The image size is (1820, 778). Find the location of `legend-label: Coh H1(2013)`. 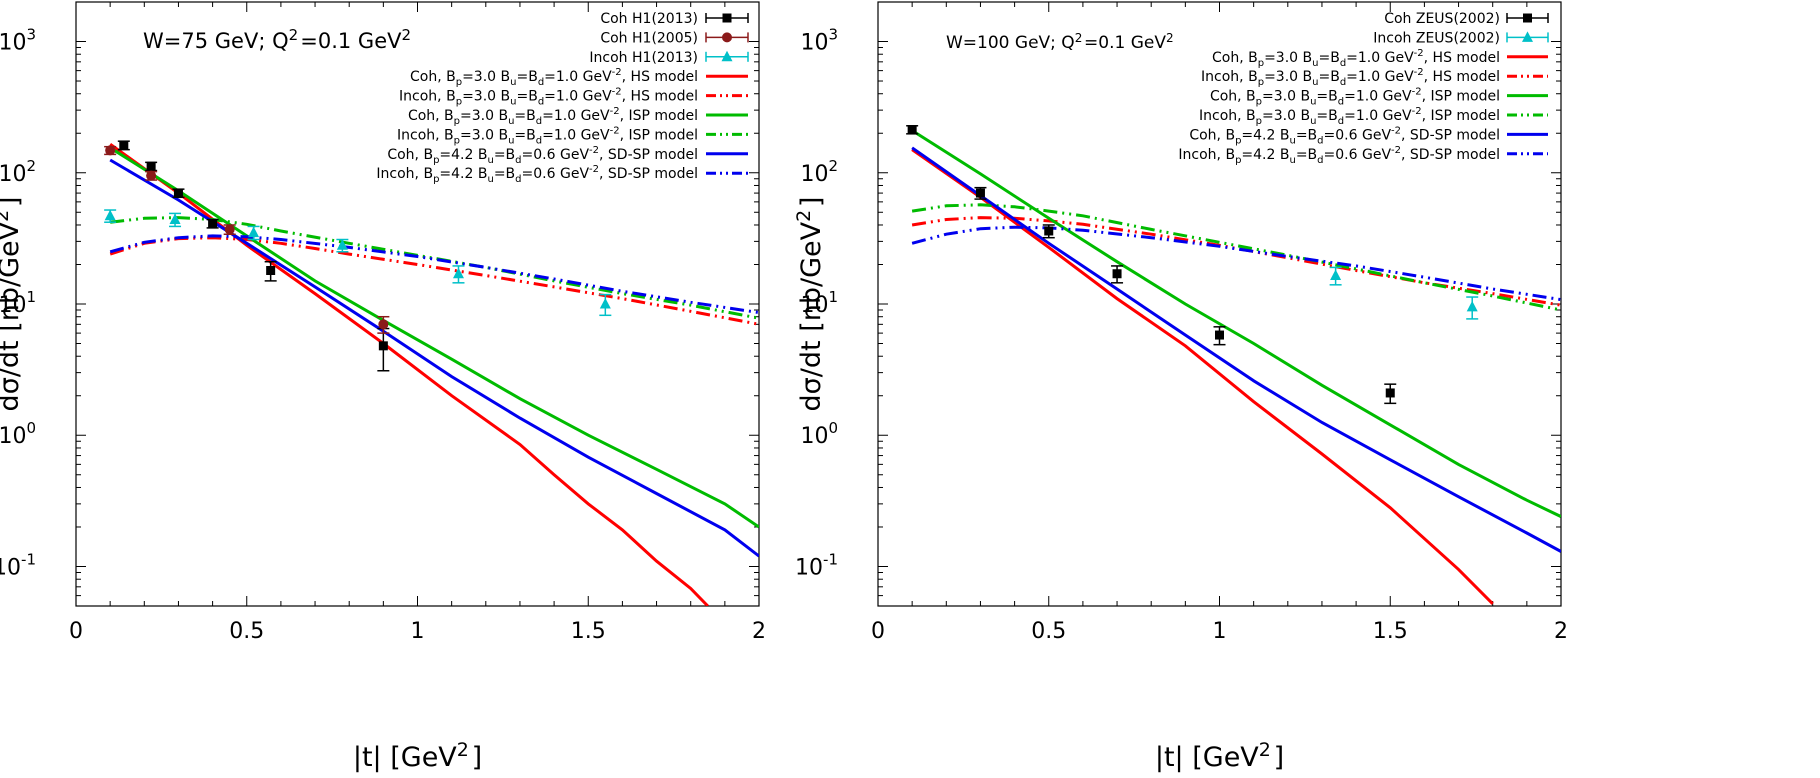

legend-label: Coh H1(2013) is located at coordinates (649, 19).